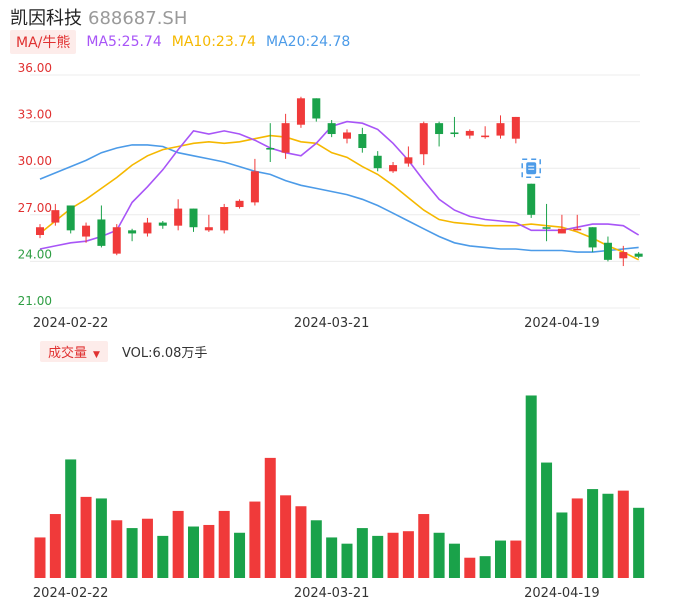 This screenshot has height=606, width=686. Describe the element at coordinates (35, 184) in the screenshot. I see `price-y-axis: 36.00 33.00 30.00 27.00 24.00 21.00` at that location.